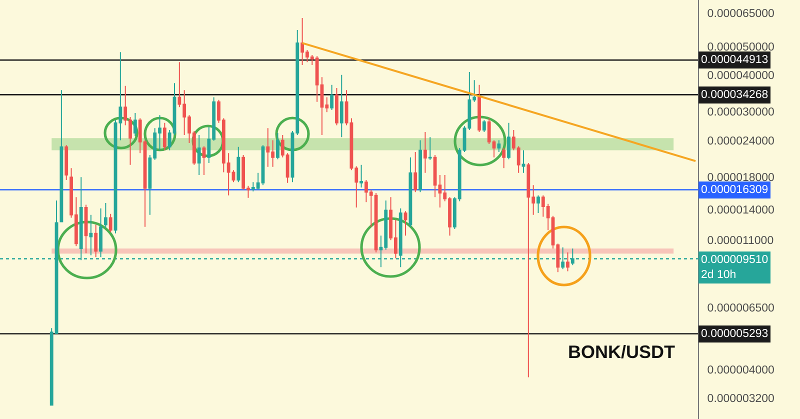 The image size is (800, 419). I want to click on y-tick-label: 0.000003200, so click(740, 399).